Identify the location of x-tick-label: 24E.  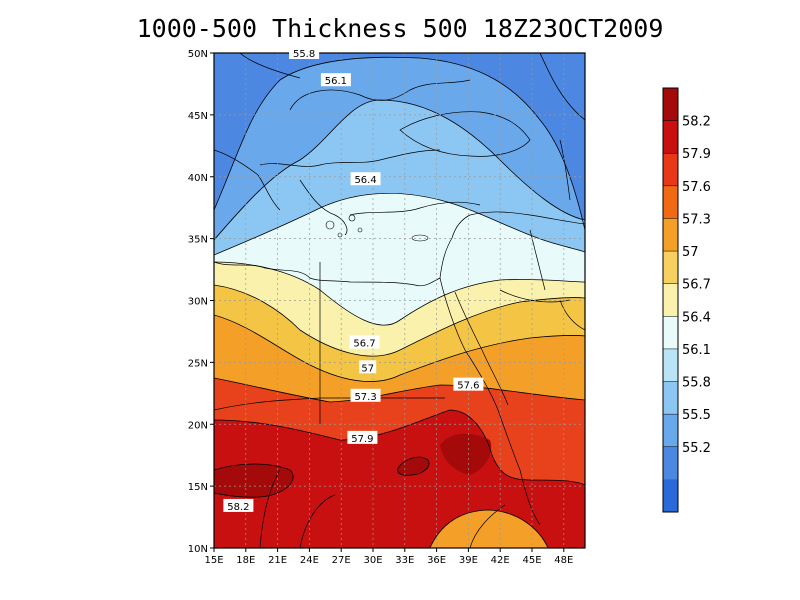
(309, 560).